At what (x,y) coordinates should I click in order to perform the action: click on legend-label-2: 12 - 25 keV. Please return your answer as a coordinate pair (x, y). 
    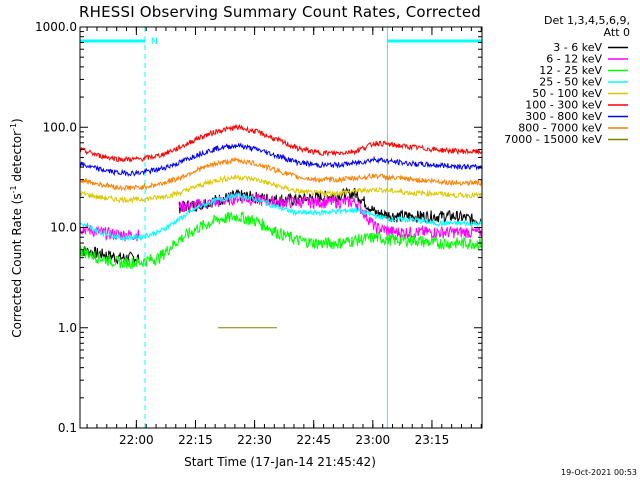
    Looking at the image, I should click on (570, 70).